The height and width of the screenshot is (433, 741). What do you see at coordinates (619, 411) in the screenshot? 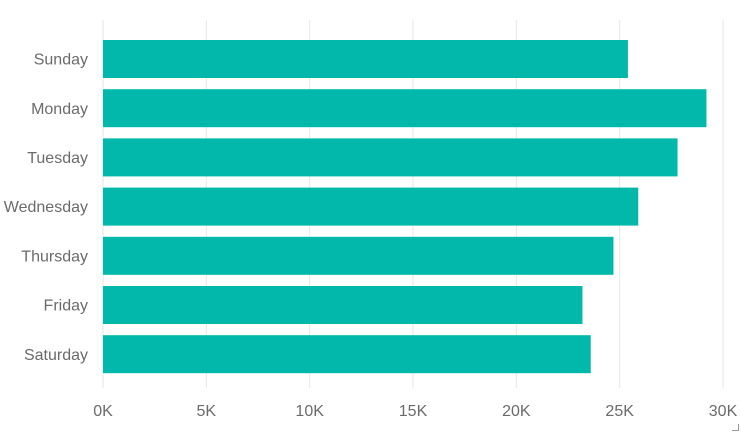
I see `x-tick-label: 25K` at bounding box center [619, 411].